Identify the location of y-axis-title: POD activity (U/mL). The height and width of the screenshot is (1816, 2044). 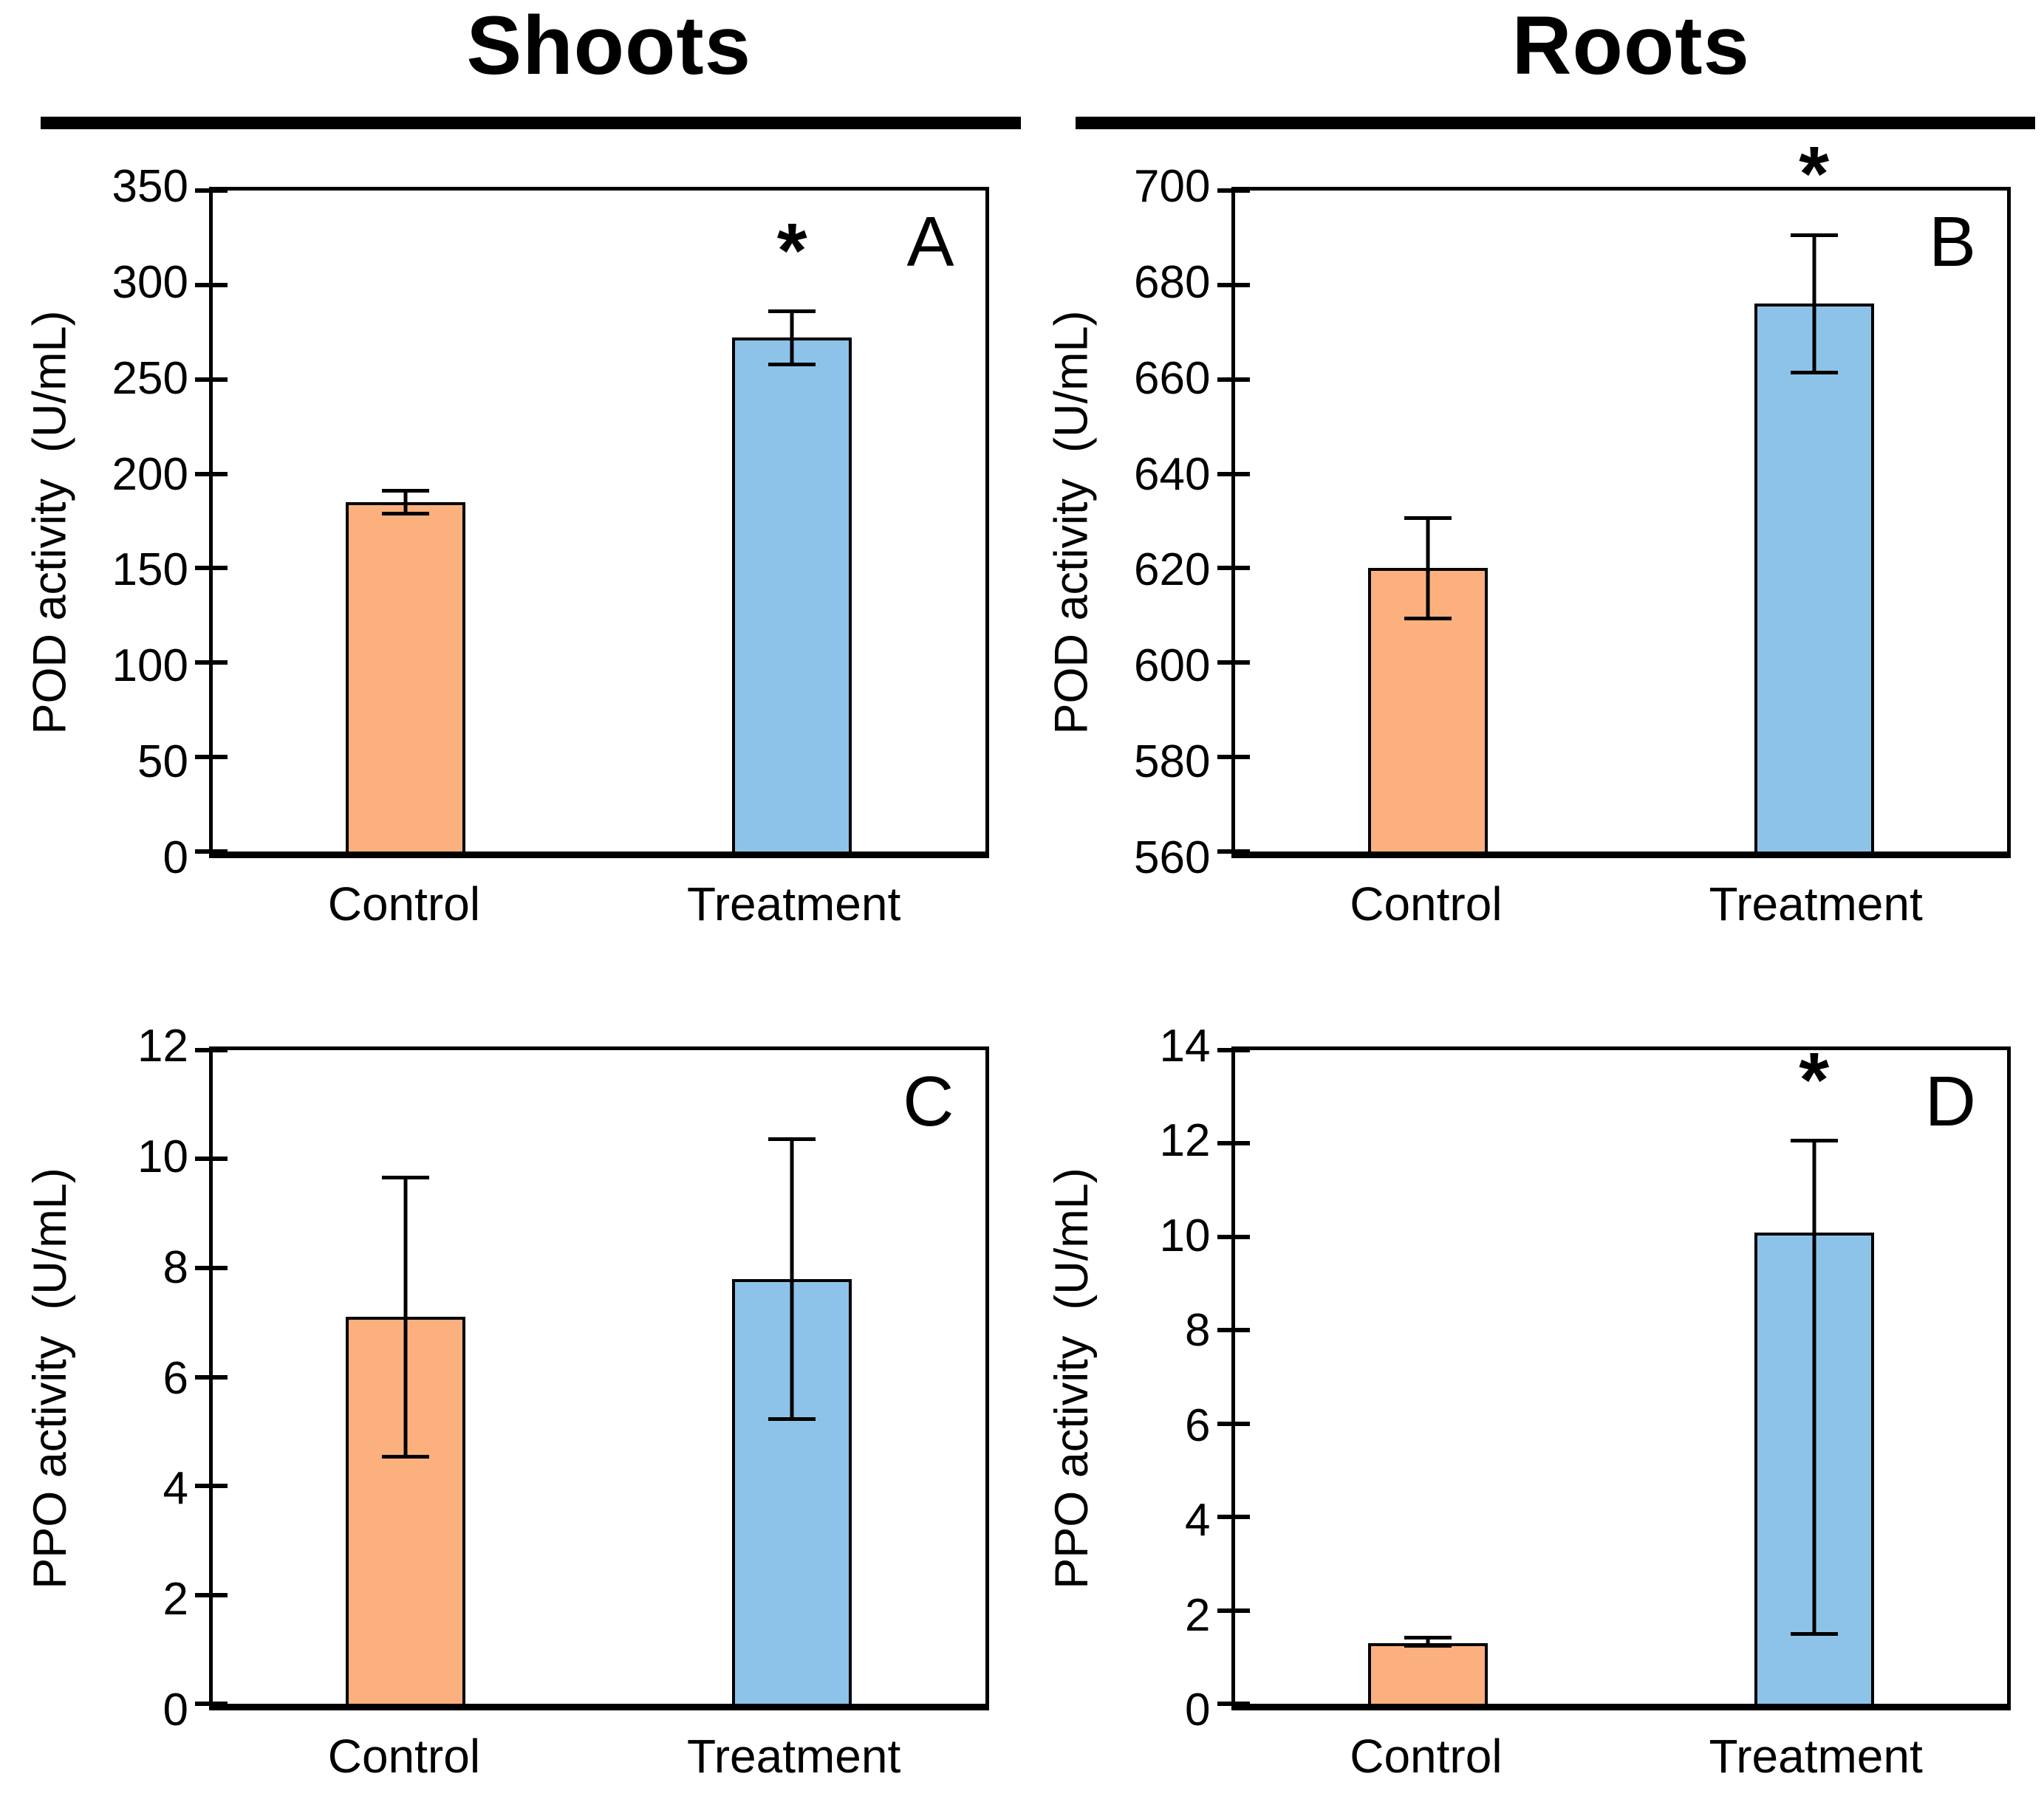
(1072, 522).